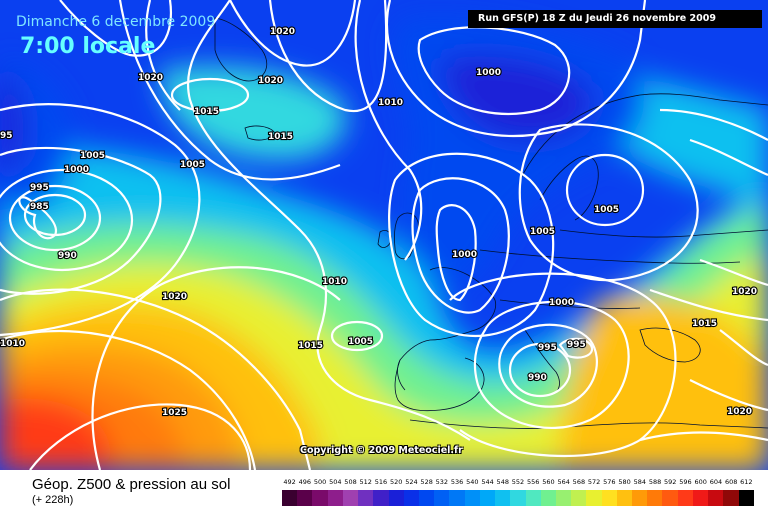 This screenshot has height=512, width=768. What do you see at coordinates (365, 482) in the screenshot?
I see `color-scale-label: 512` at bounding box center [365, 482].